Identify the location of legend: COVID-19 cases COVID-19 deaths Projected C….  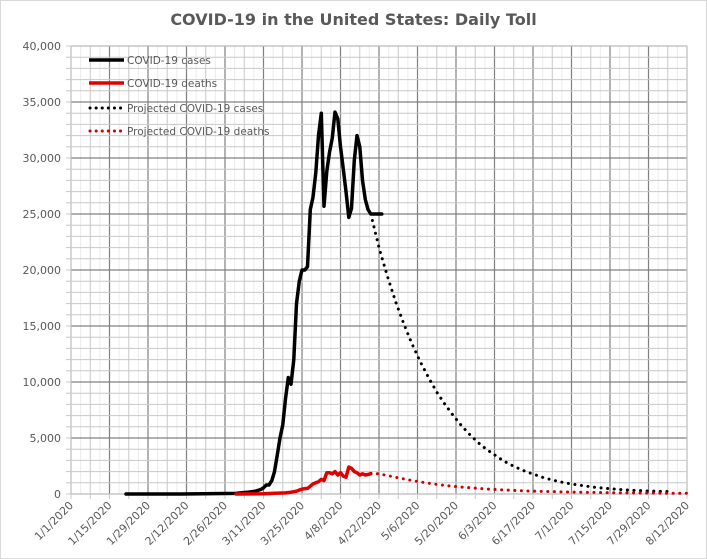
(178, 96).